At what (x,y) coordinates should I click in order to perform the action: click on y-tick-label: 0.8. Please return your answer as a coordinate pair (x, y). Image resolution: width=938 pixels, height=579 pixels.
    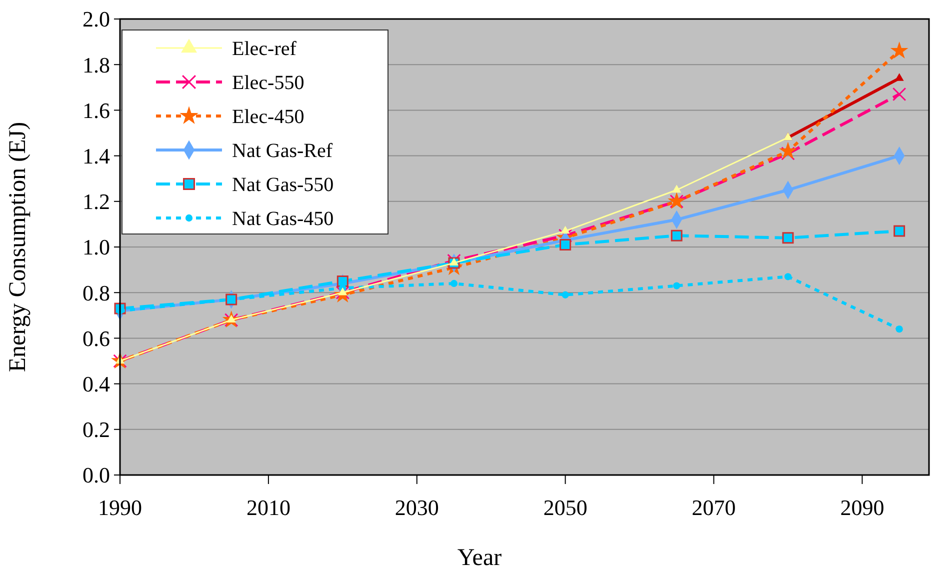
    Looking at the image, I should click on (96, 293).